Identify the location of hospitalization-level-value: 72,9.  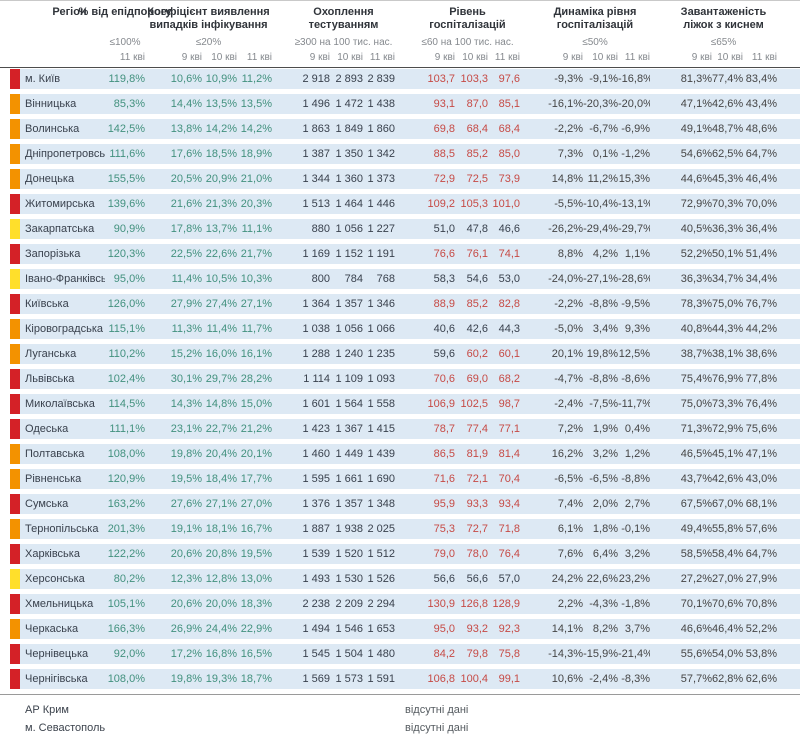
(425, 179).